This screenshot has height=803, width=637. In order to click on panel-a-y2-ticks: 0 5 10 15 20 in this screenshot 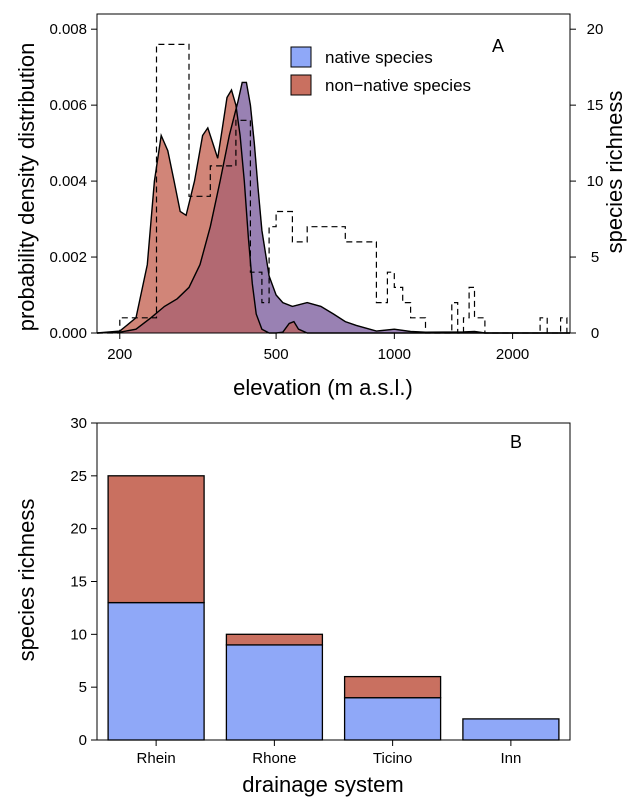, I will do `click(586, 181)`.